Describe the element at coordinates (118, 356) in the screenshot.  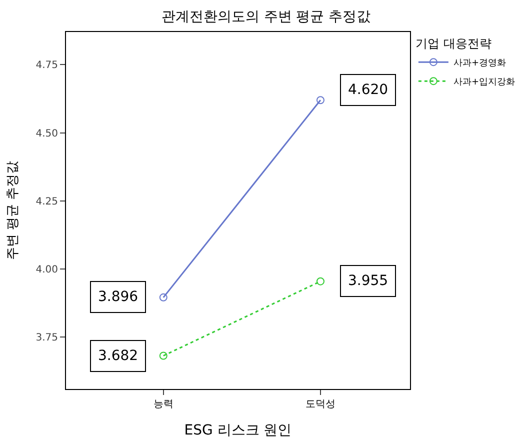
I see `data-label: 3.682` at that location.